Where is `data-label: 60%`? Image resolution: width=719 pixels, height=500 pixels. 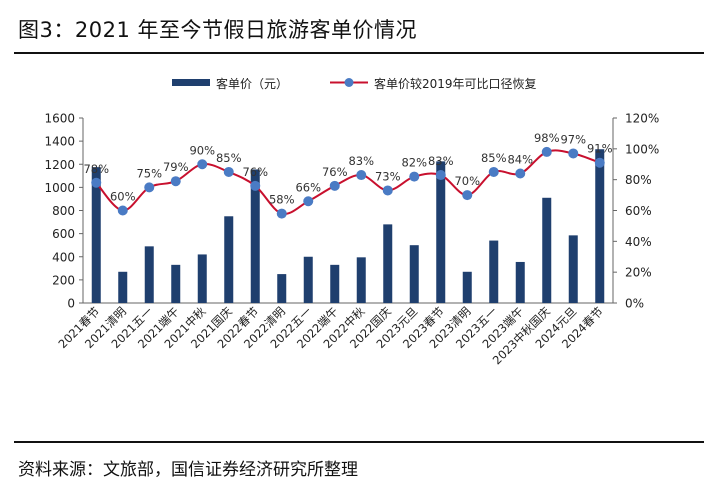 data-label: 60% is located at coordinates (123, 197).